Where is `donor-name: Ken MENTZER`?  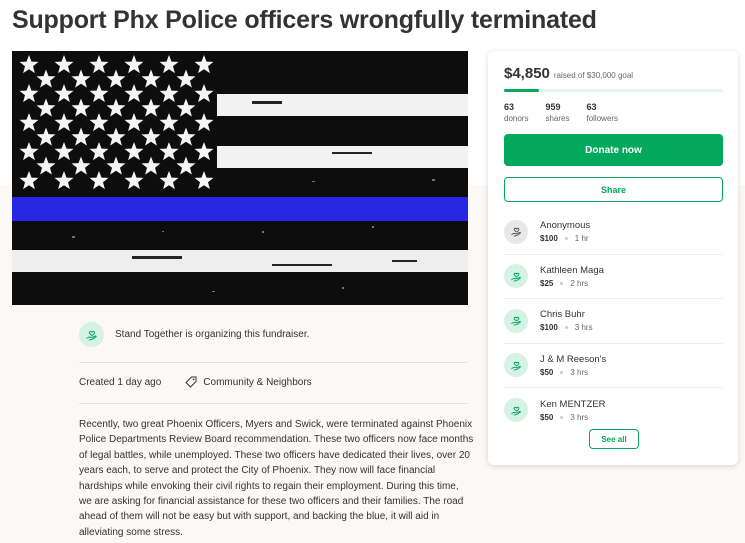
donor-name: Ken MENTZER is located at coordinates (573, 404).